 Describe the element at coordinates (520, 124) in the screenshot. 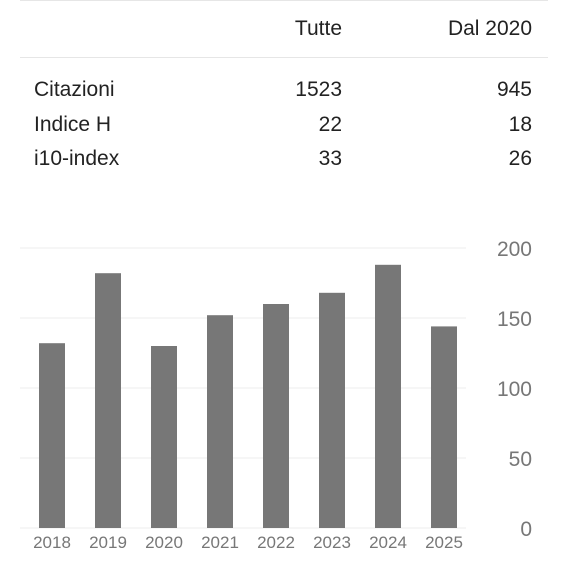

I see `h-index-since: 18` at that location.